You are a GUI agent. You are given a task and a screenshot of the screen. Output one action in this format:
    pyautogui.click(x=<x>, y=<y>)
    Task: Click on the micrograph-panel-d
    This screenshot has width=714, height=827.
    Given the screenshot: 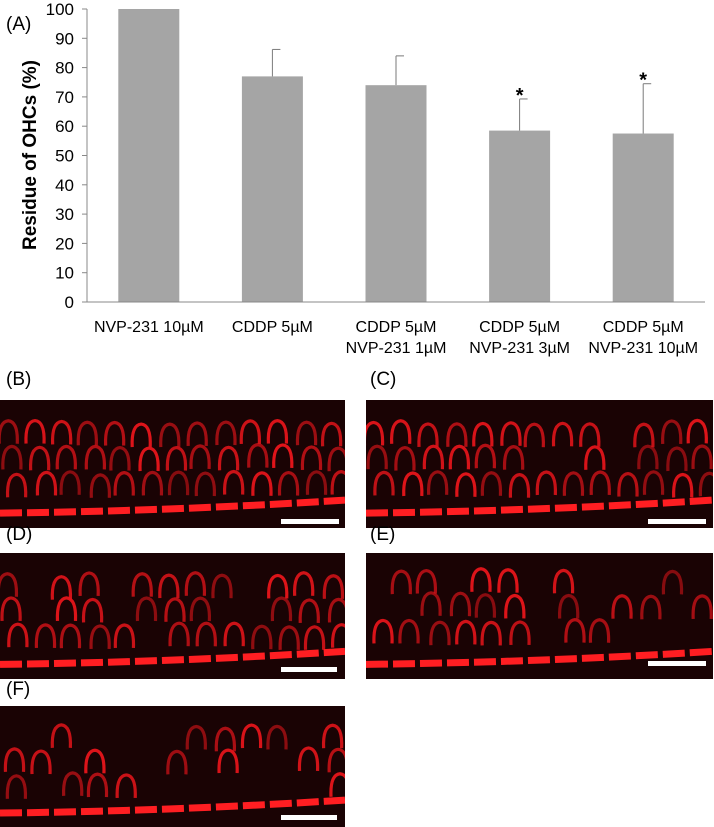 What is the action you would take?
    pyautogui.click(x=172, y=616)
    